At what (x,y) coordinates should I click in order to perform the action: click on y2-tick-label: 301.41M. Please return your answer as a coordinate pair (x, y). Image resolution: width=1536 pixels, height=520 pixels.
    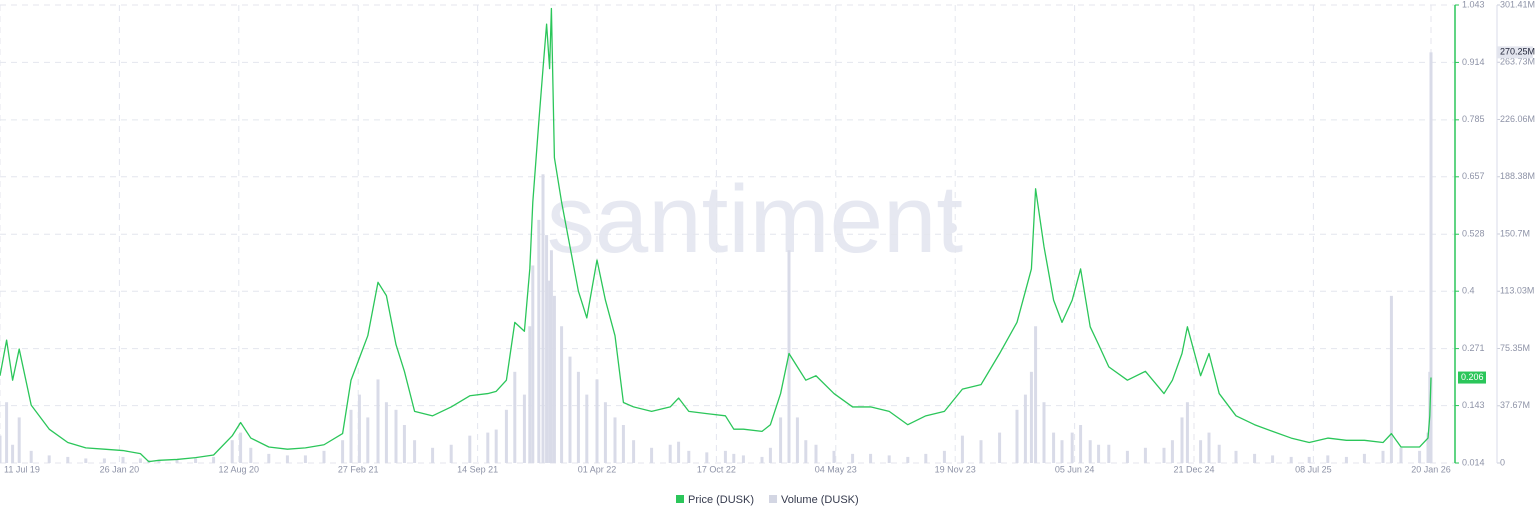
    Looking at the image, I should click on (1517, 4).